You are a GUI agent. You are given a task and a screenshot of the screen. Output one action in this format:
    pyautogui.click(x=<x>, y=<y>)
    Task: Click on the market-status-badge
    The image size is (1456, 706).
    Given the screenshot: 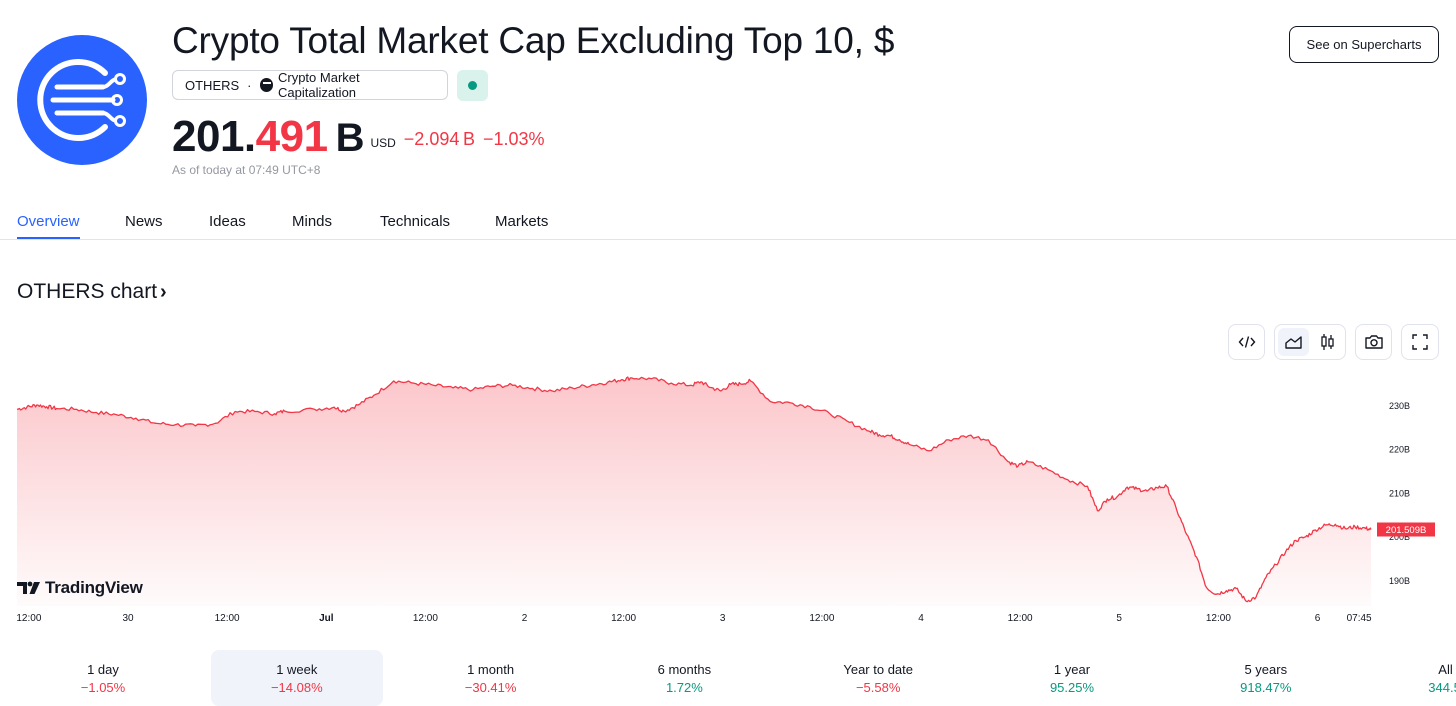 What is the action you would take?
    pyautogui.click(x=472, y=85)
    